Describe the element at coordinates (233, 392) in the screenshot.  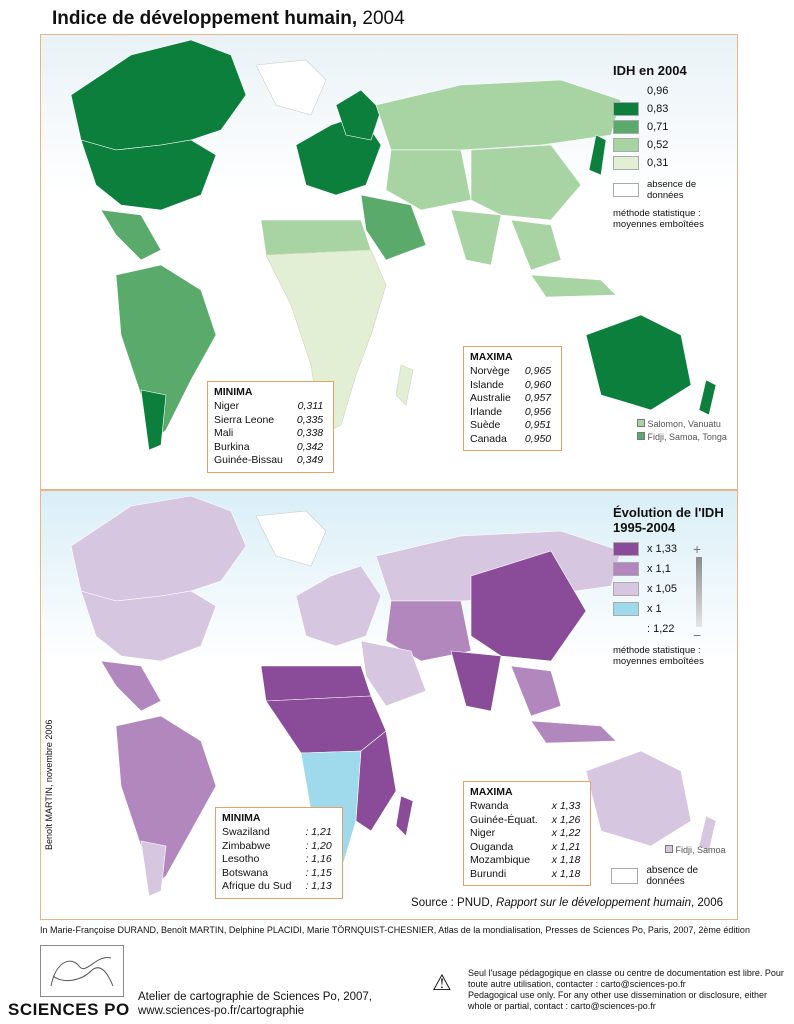
I see `minima-title: MINIMA` at that location.